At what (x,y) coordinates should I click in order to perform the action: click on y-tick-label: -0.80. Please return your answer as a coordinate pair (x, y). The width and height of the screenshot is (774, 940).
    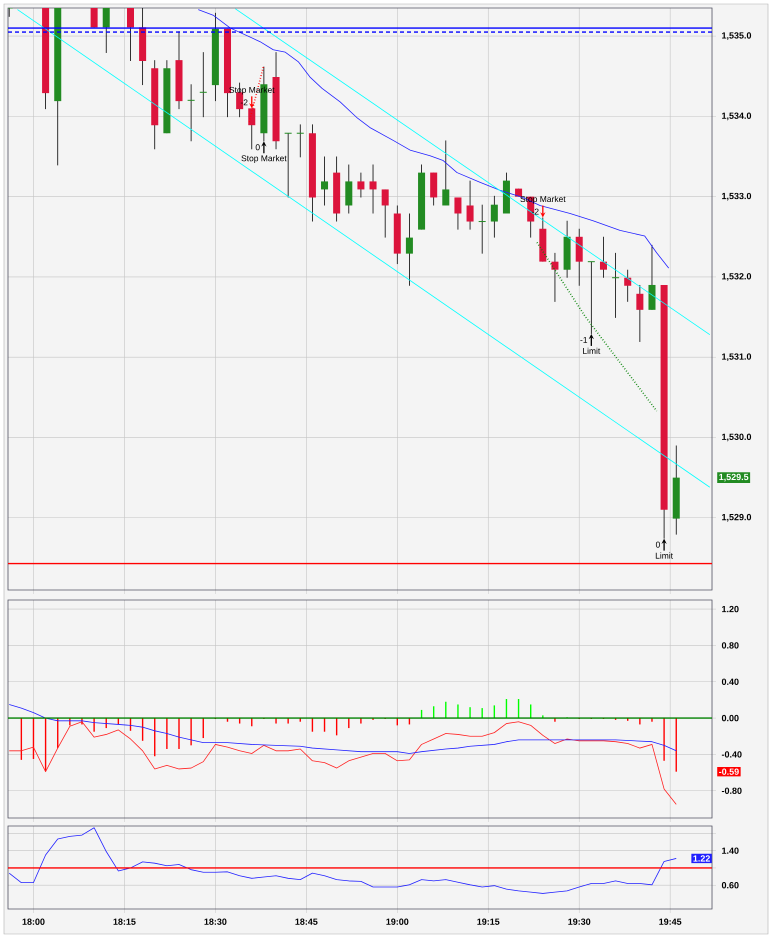
    Looking at the image, I should click on (732, 791).